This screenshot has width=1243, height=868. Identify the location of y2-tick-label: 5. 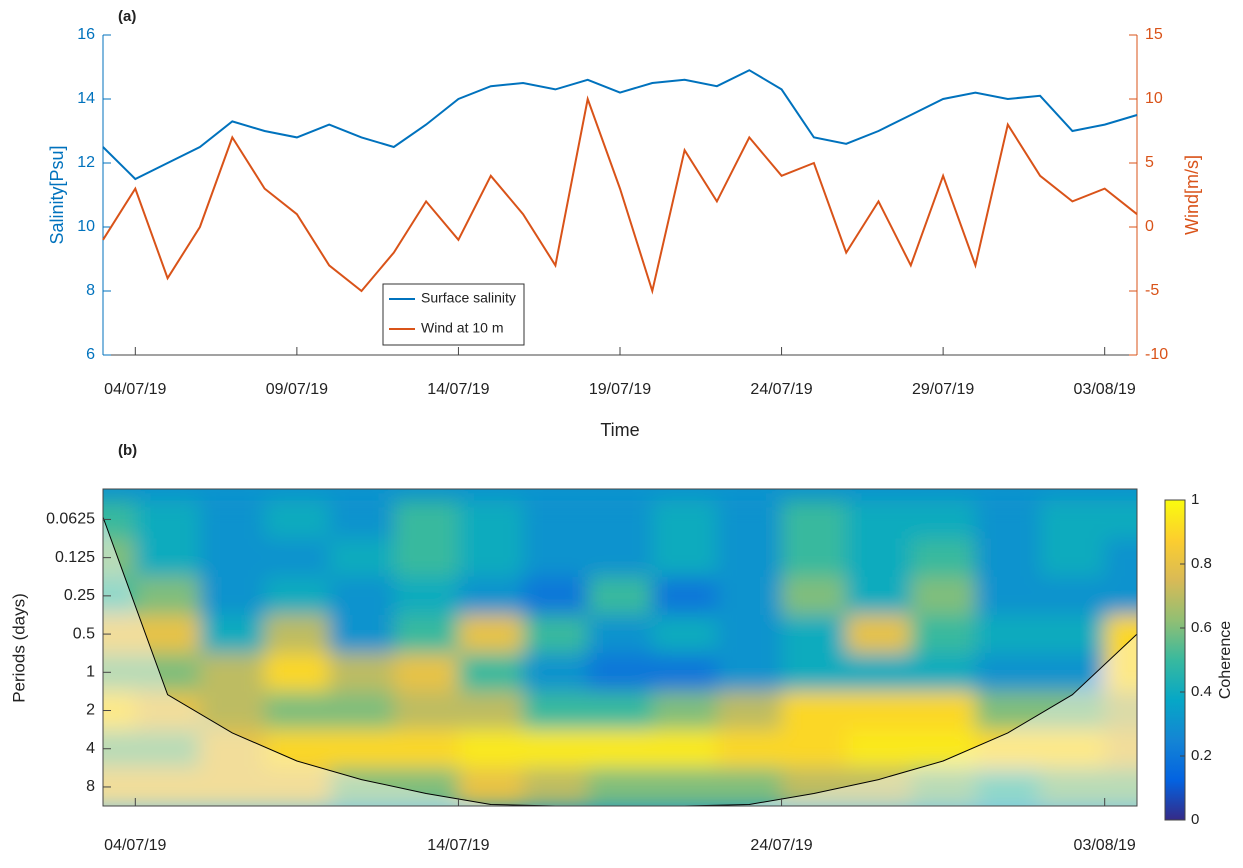
(1149, 162).